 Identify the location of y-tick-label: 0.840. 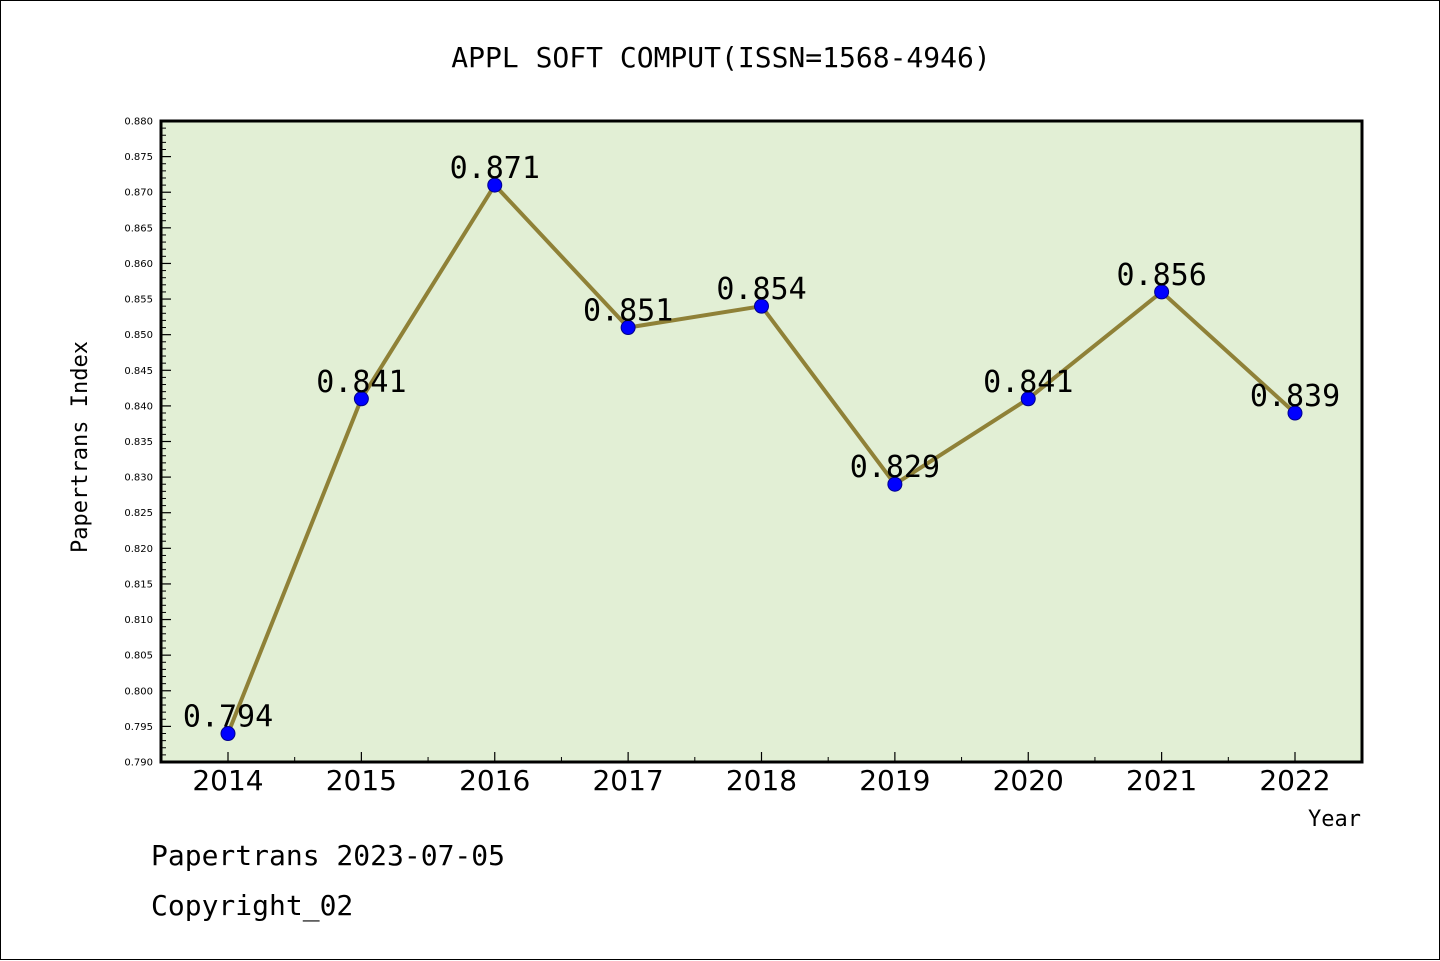
(138, 406).